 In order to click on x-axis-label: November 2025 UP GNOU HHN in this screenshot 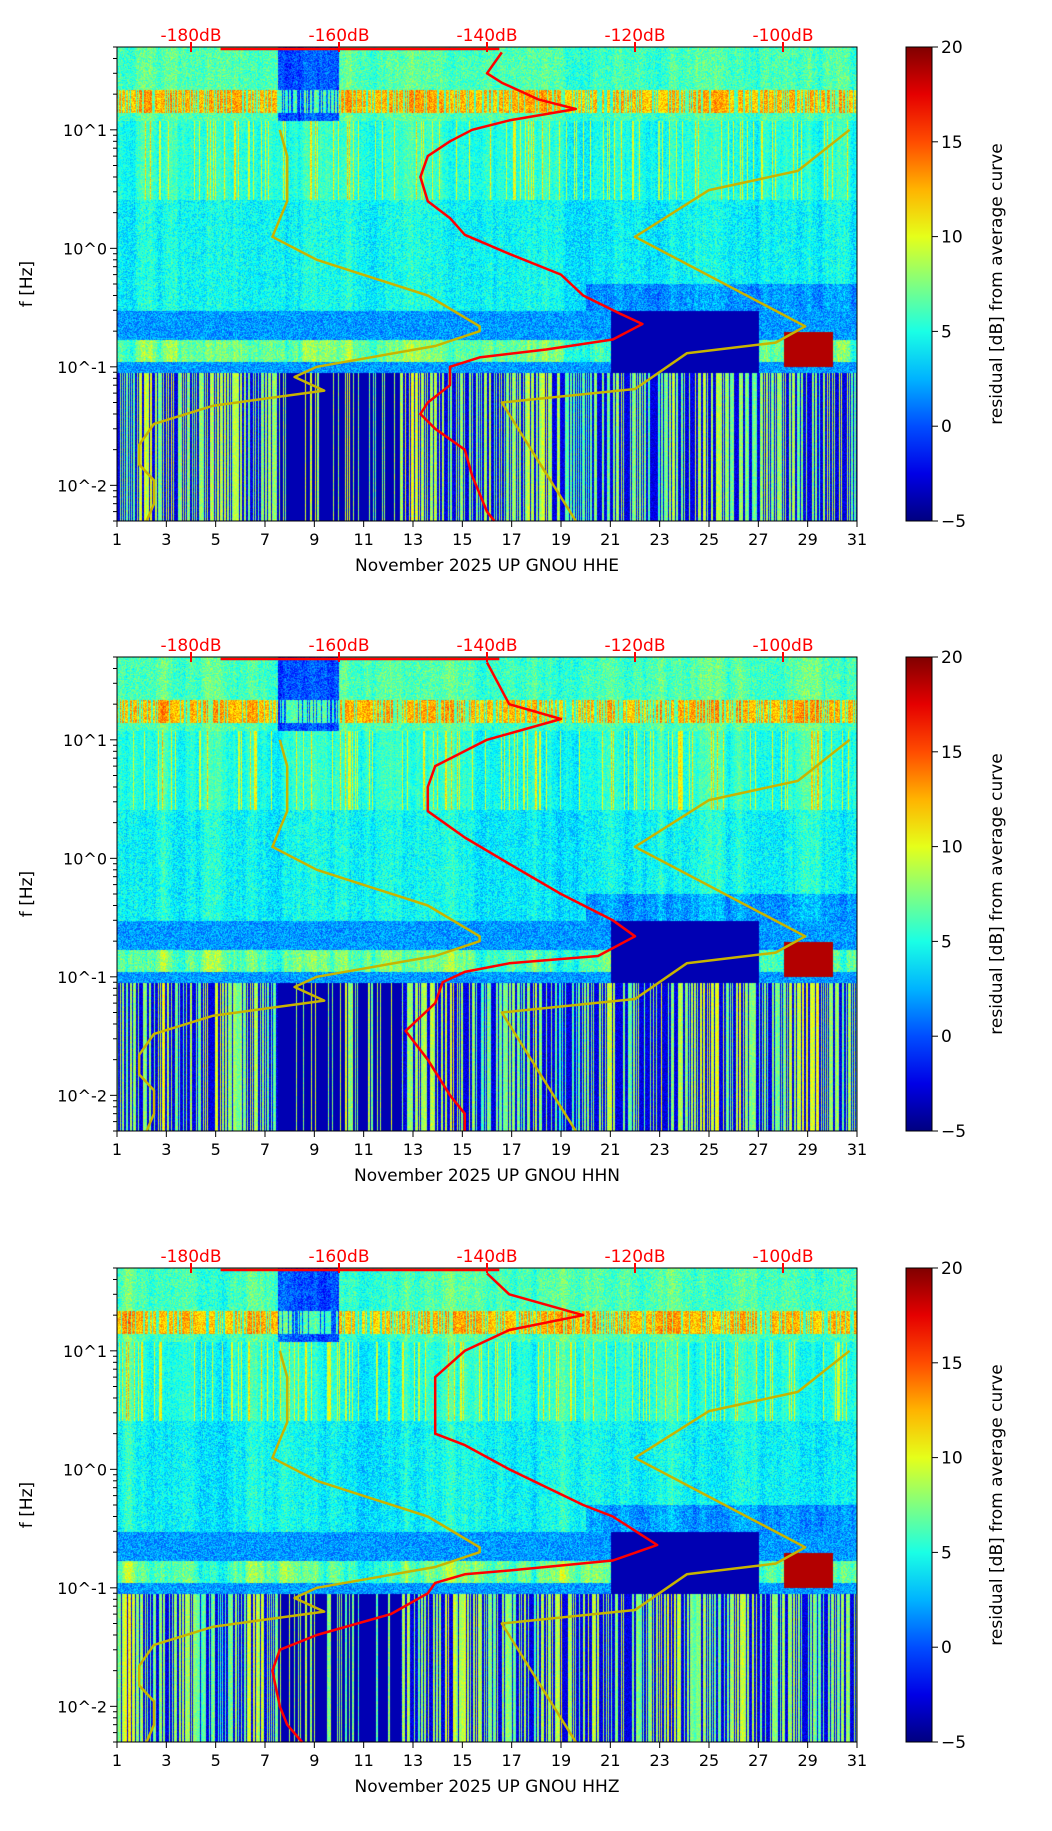, I will do `click(487, 1176)`.